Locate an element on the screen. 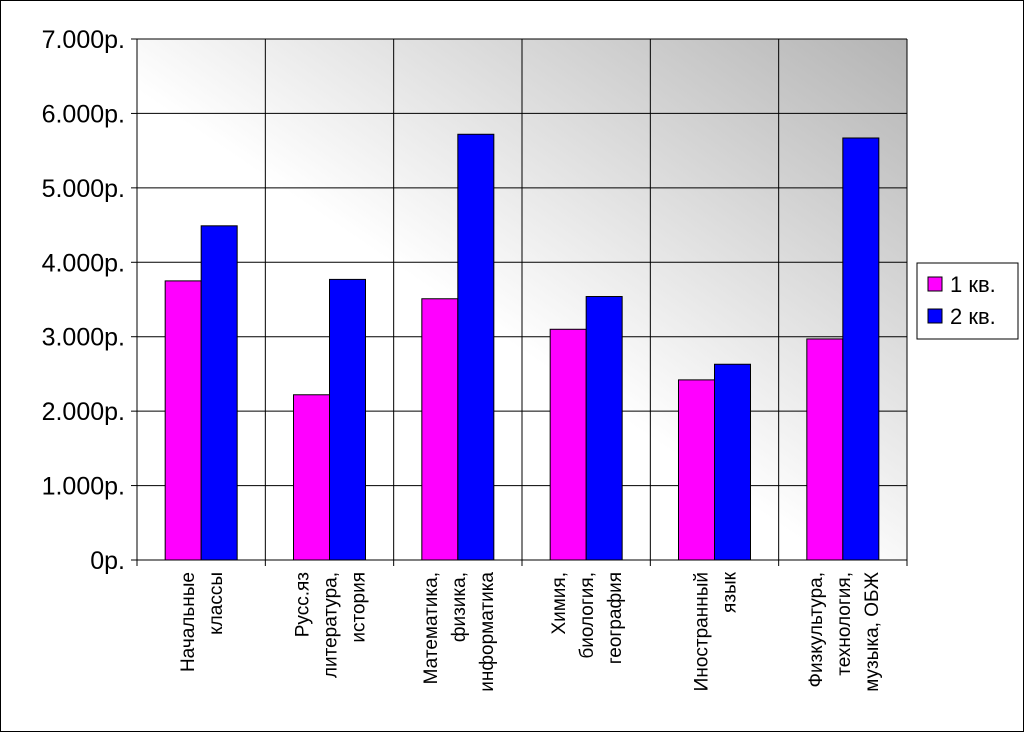 The width and height of the screenshot is (1025, 738). y-tick-label: 6.000р. is located at coordinates (83, 114).